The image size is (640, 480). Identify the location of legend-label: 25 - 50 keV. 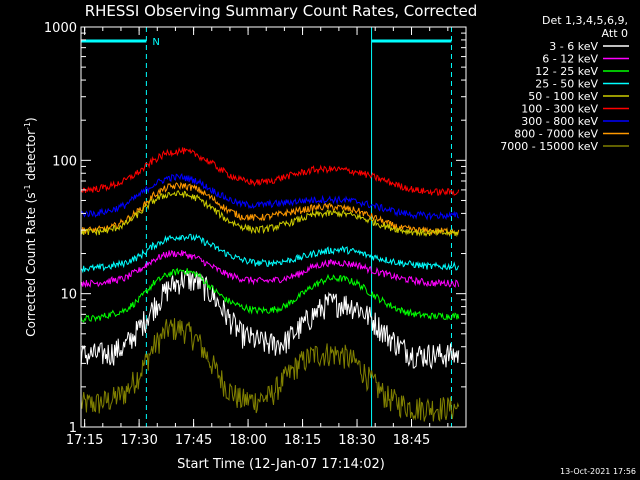
(566, 84).